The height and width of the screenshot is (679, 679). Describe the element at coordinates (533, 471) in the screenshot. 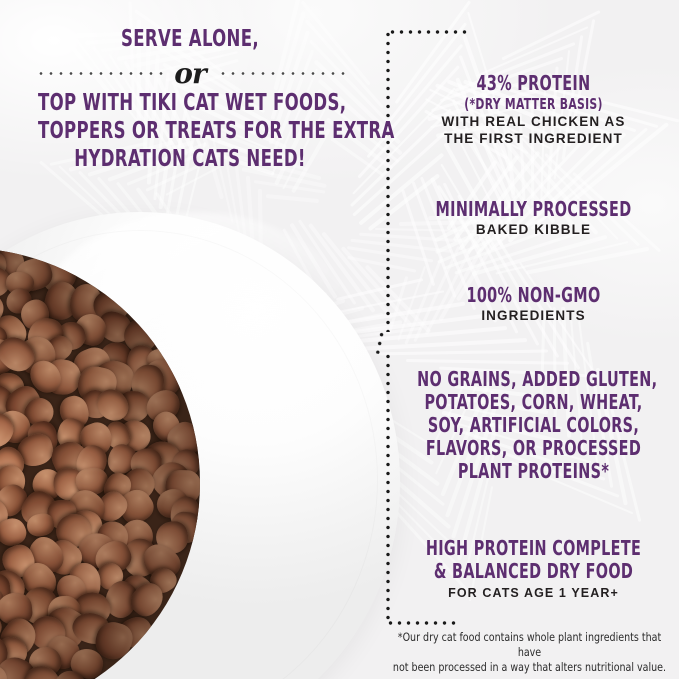

I see `no-grains-line-5: PLANT PROTEINS*` at that location.